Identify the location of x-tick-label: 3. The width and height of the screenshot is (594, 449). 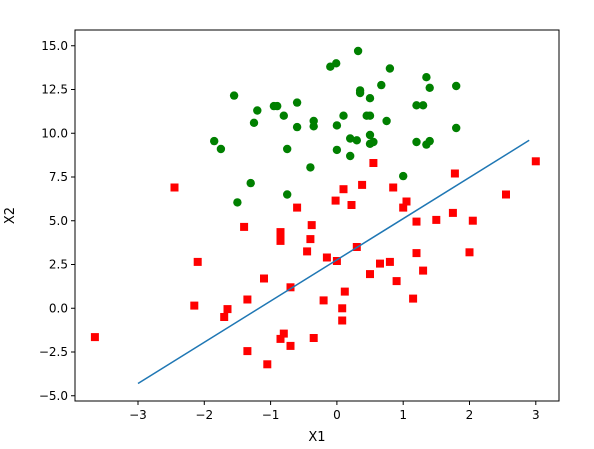
(536, 415).